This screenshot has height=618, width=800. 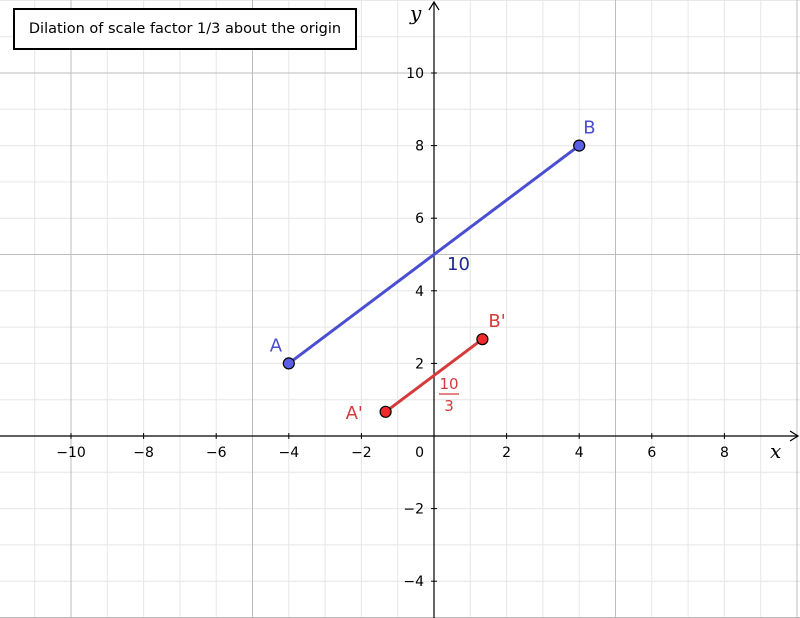 What do you see at coordinates (354, 413) in the screenshot?
I see `label-a-prime: A'` at bounding box center [354, 413].